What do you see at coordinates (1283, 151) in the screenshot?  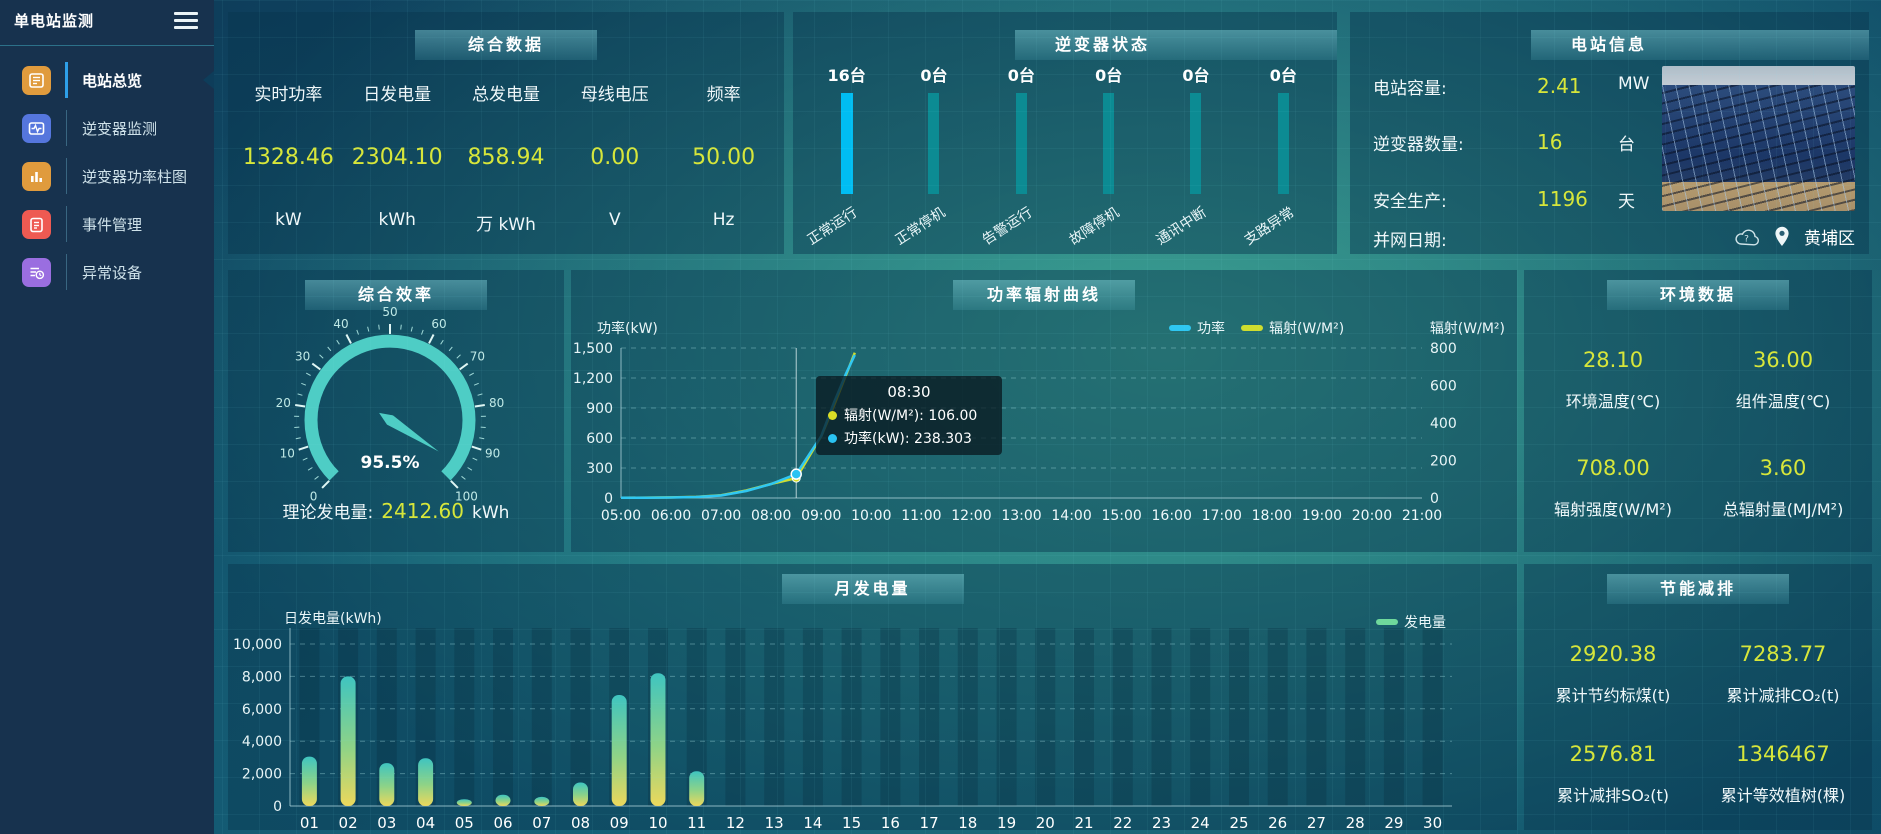 I see `inverter-state-5: 0台 支路异常` at bounding box center [1283, 151].